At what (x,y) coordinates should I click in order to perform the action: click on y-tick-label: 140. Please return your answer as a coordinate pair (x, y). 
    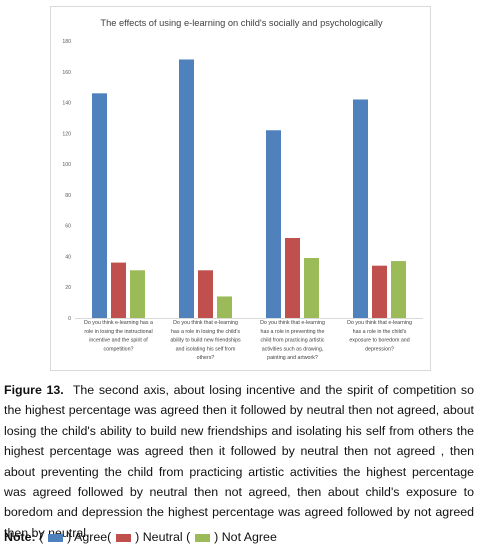
    Looking at the image, I should click on (66, 104).